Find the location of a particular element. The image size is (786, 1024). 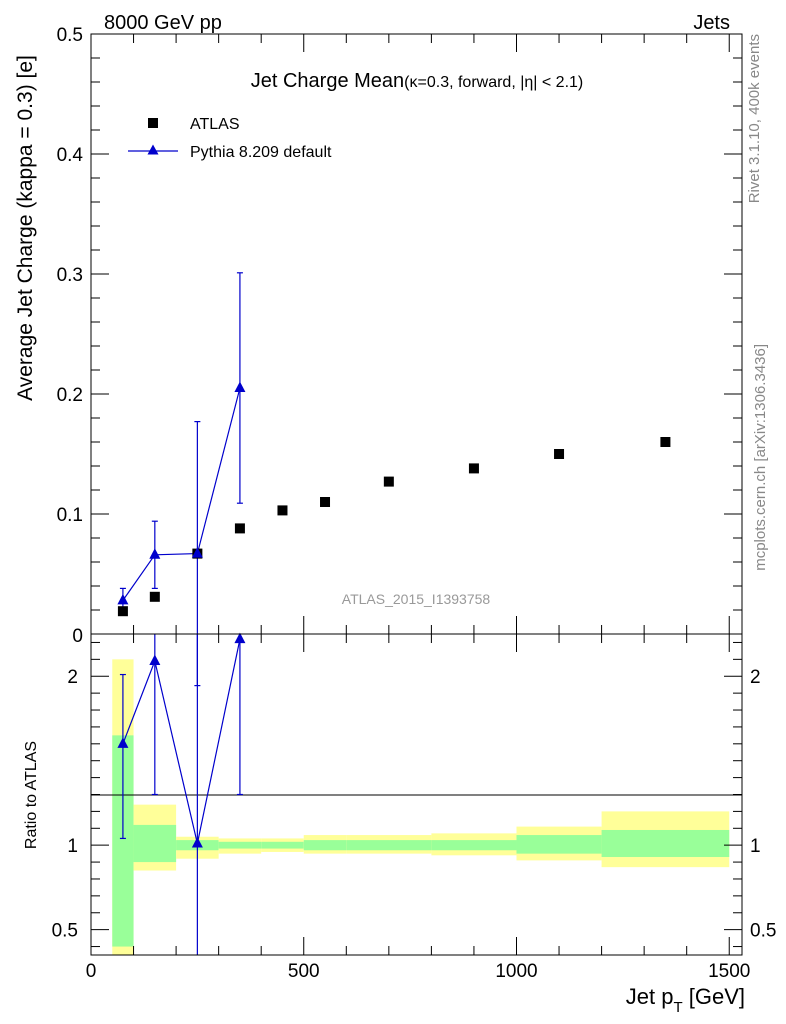

analysis-watermark: ATLAS_2015_I1393758 is located at coordinates (416, 599).